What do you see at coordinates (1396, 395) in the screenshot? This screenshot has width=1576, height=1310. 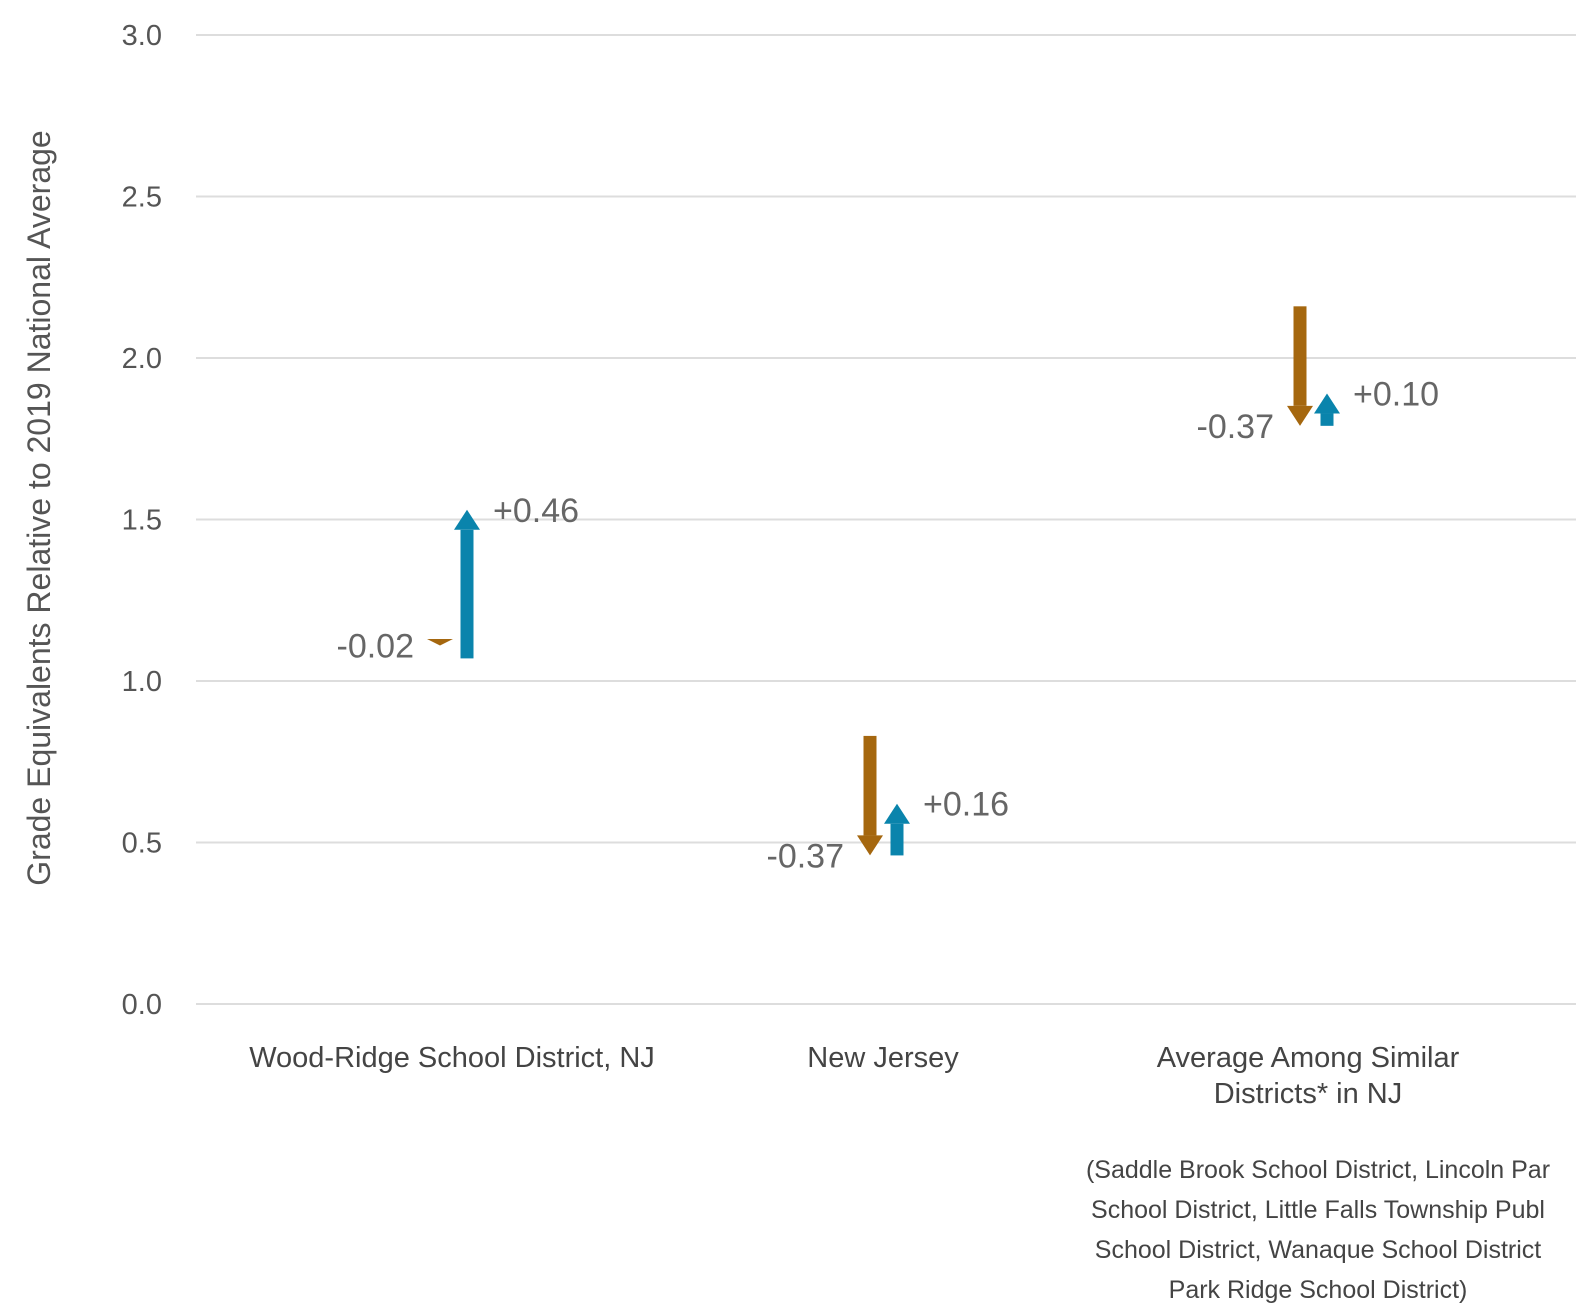 I see `gain-value-label: +0.10` at bounding box center [1396, 395].